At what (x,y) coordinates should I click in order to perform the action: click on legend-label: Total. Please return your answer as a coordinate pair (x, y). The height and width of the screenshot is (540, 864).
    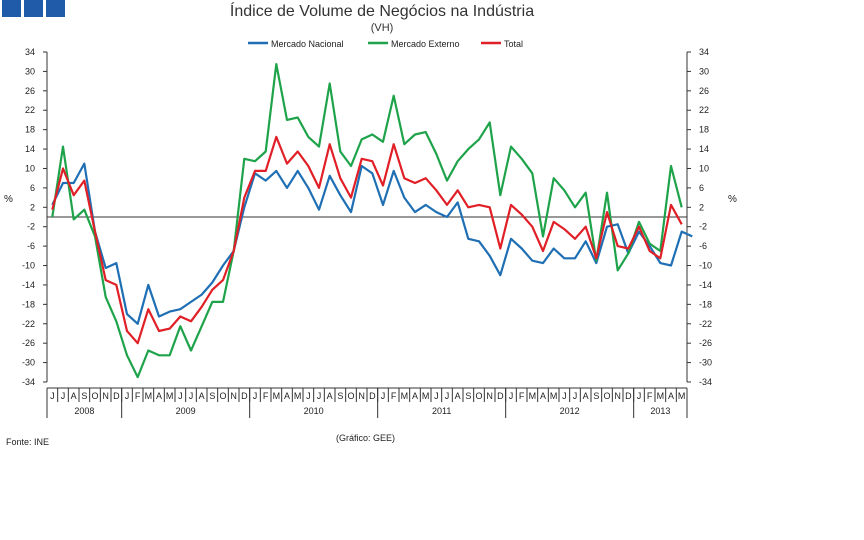
    Looking at the image, I should click on (513, 44).